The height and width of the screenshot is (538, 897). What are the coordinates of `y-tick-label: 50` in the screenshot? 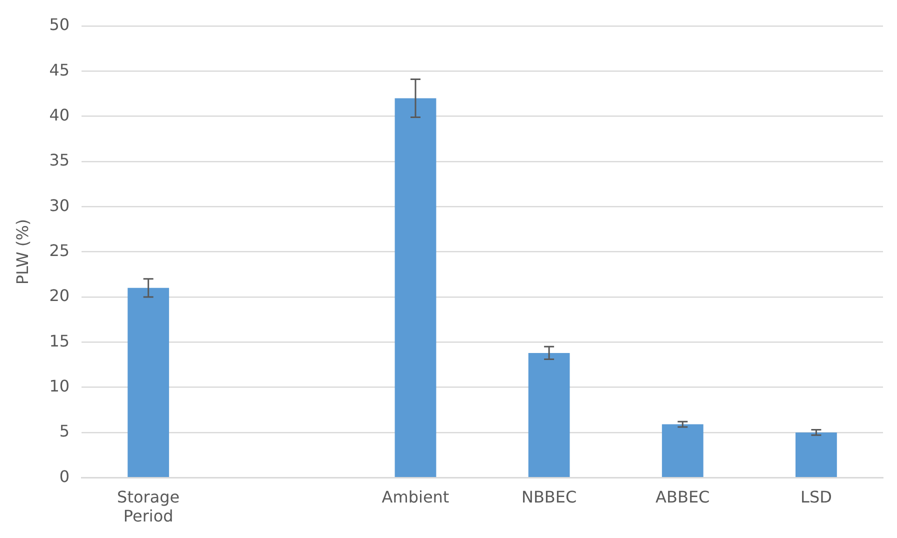 It's located at (59, 24).